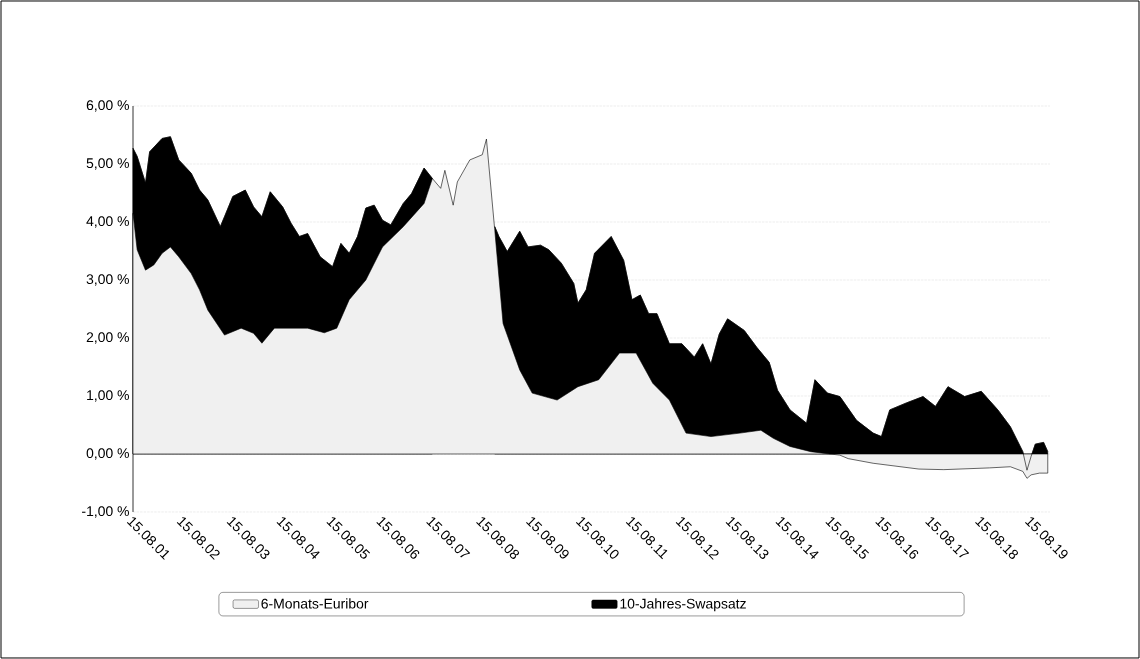 This screenshot has height=659, width=1140. I want to click on legend-label: 6-Monats-Euribor, so click(315, 603).